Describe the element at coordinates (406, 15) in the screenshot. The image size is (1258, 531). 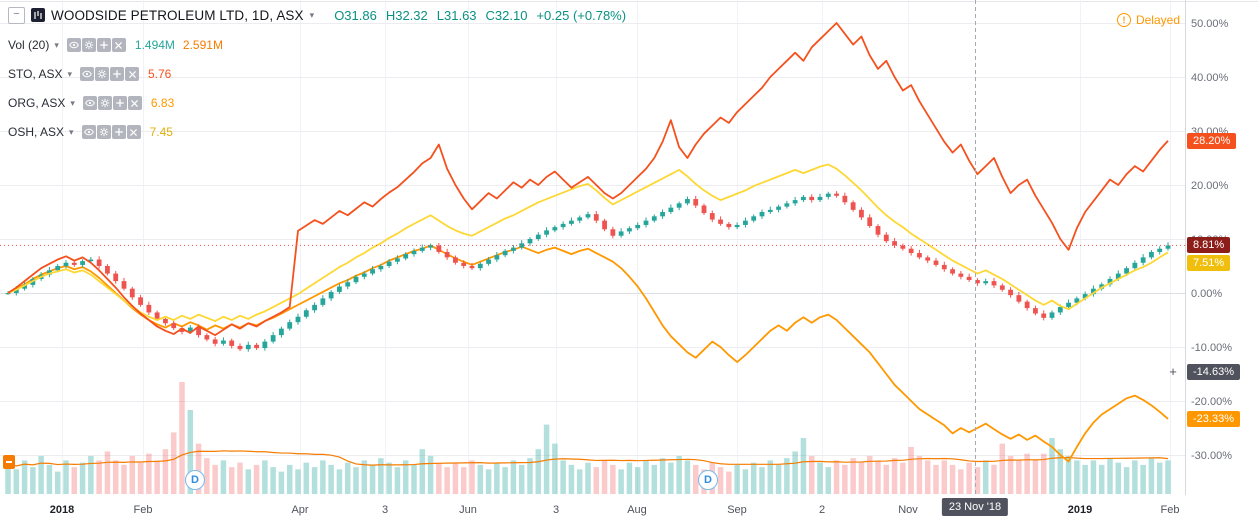
I see `high-value: H32.32` at that location.